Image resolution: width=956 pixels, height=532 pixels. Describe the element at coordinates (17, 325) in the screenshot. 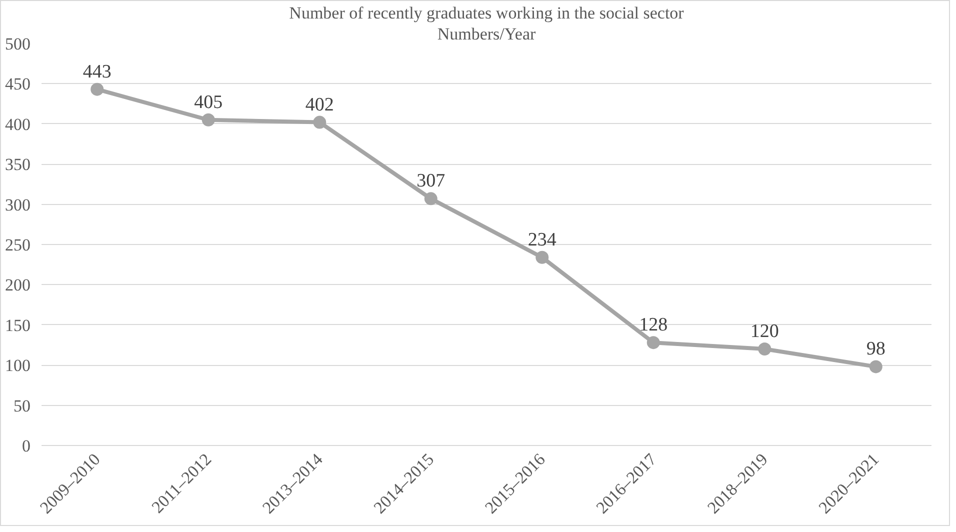

I see `y-tick-label: 150` at that location.